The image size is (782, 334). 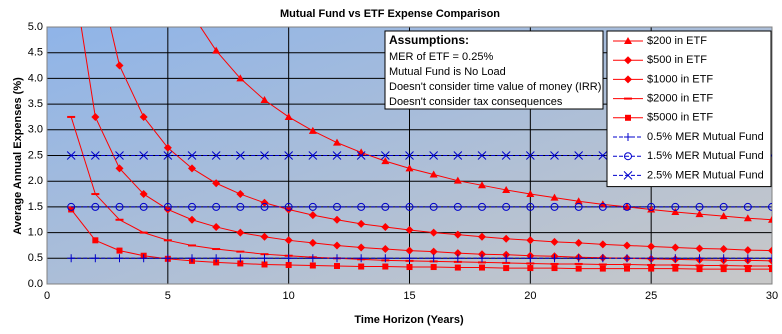 I want to click on y-tick-label: 0.5, so click(x=35, y=258).